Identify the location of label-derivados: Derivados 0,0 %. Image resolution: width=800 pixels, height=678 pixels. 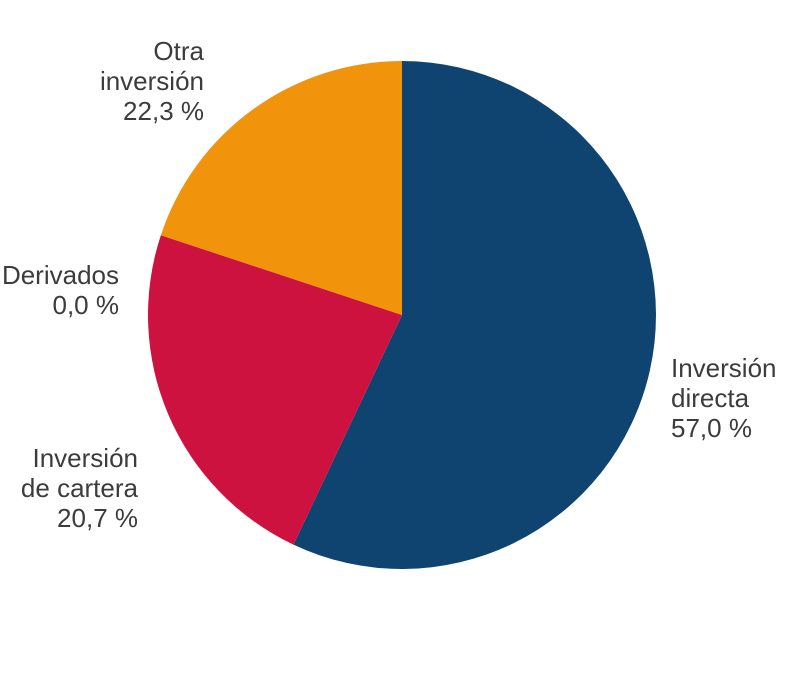
(60, 290).